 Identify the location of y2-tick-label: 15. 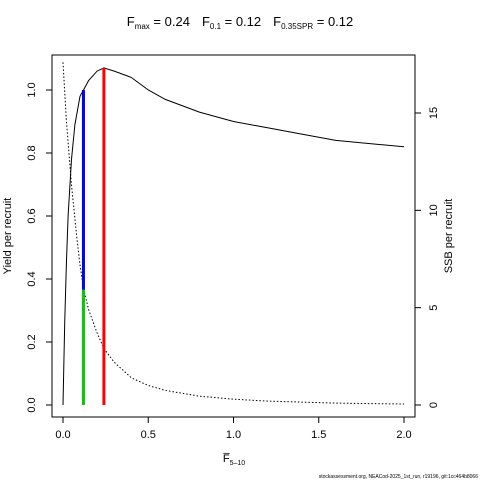
(434, 113).